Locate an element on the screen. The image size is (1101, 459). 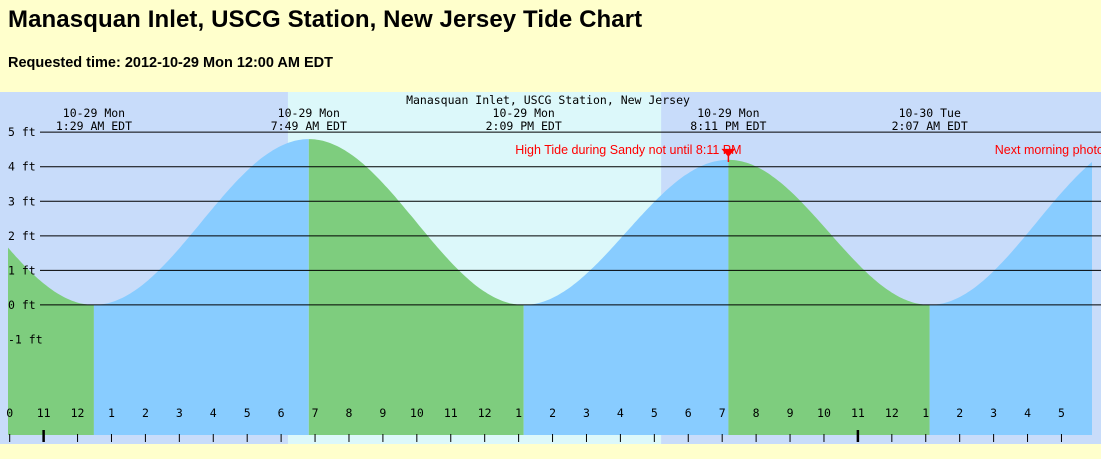
extreme-time-label: 2:09 PM EDT is located at coordinates (524, 126).